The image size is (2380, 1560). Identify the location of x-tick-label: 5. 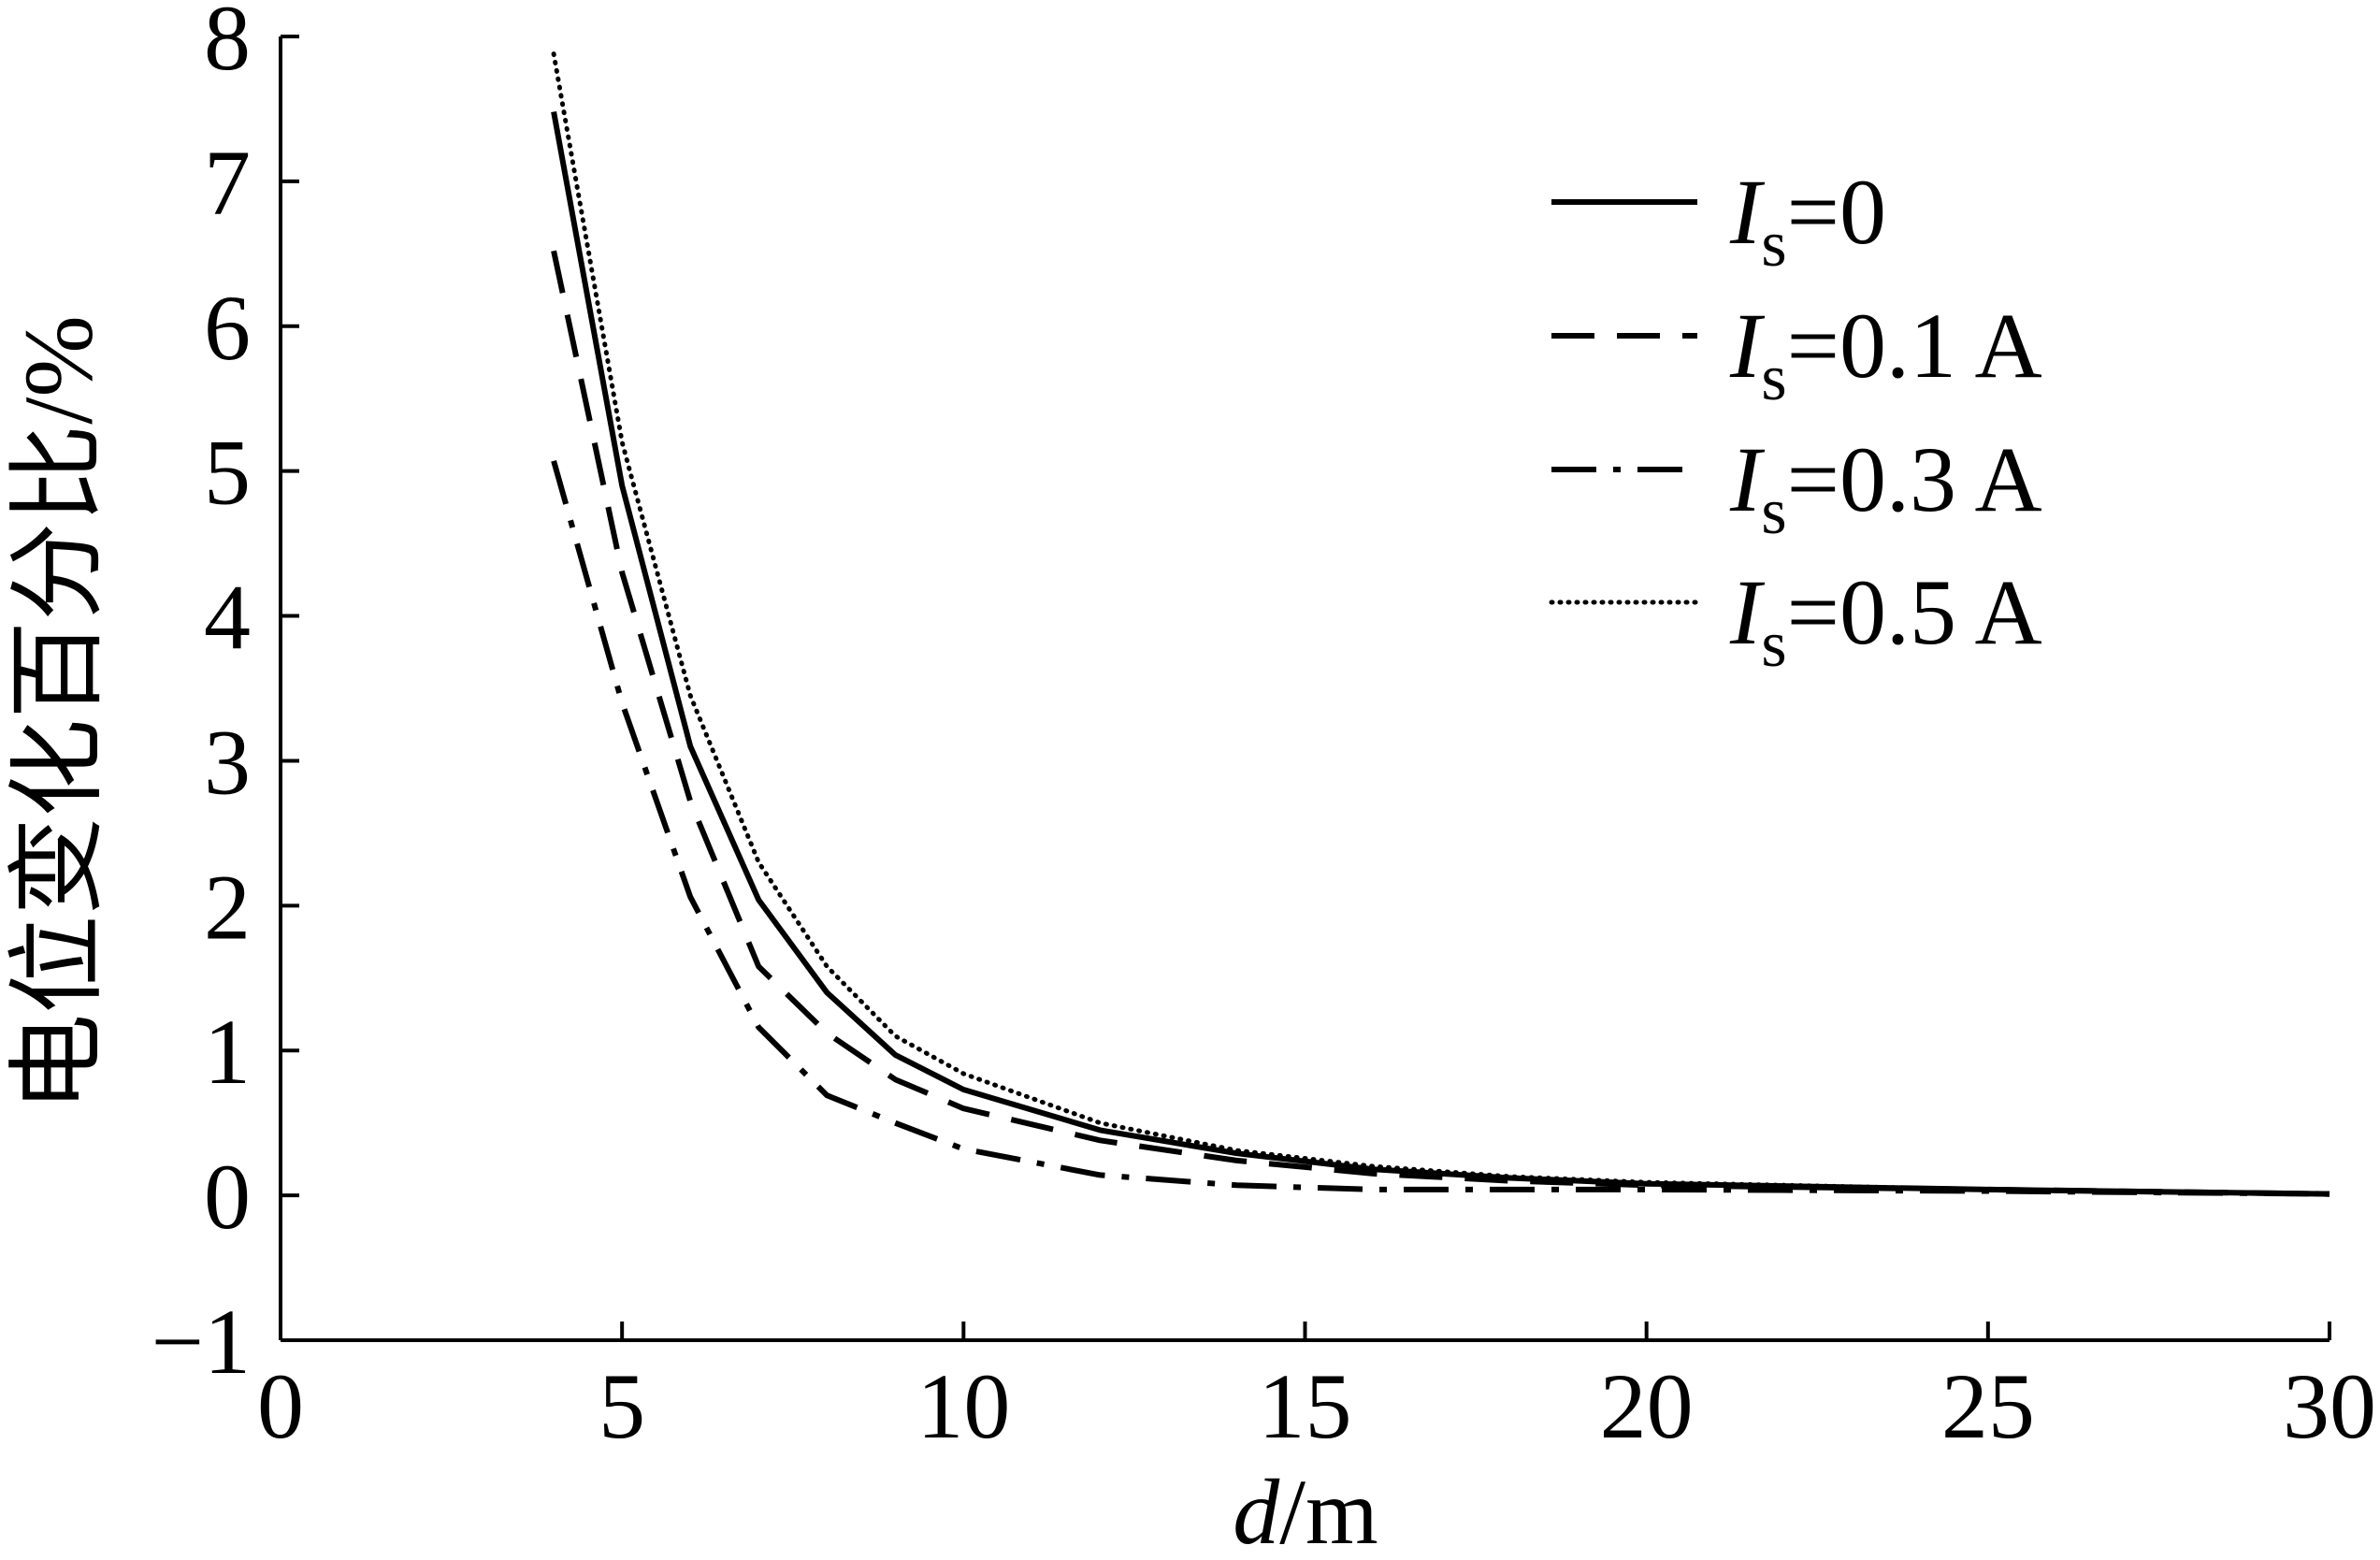
(622, 1406).